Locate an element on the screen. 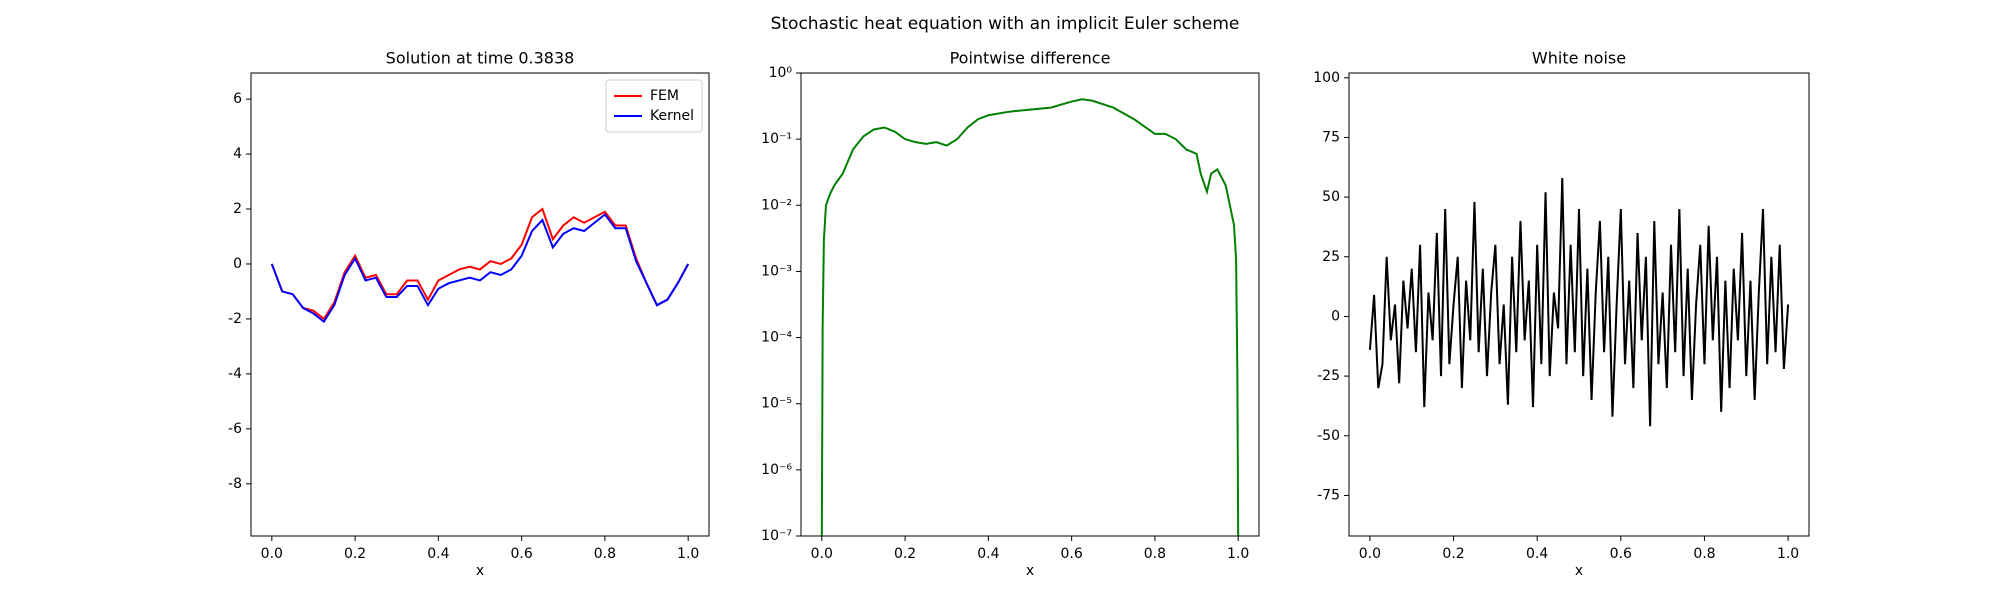 The height and width of the screenshot is (600, 2000). y-tick-label: -4 is located at coordinates (235, 374).